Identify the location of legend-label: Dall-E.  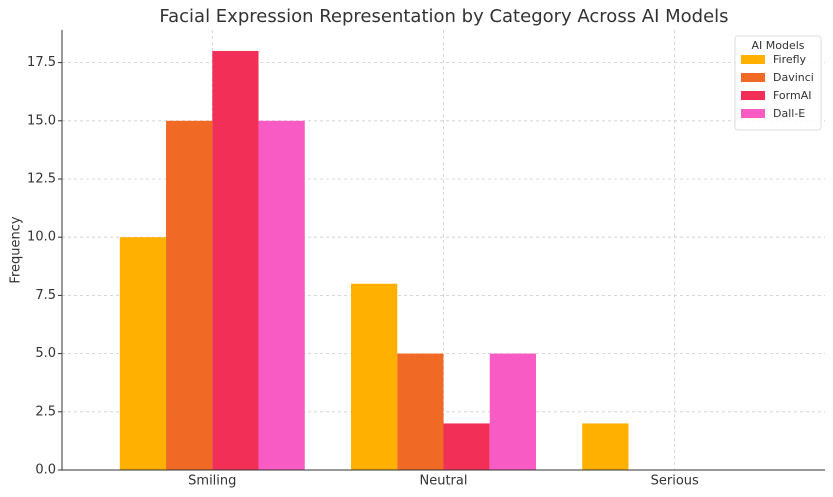
(789, 113).